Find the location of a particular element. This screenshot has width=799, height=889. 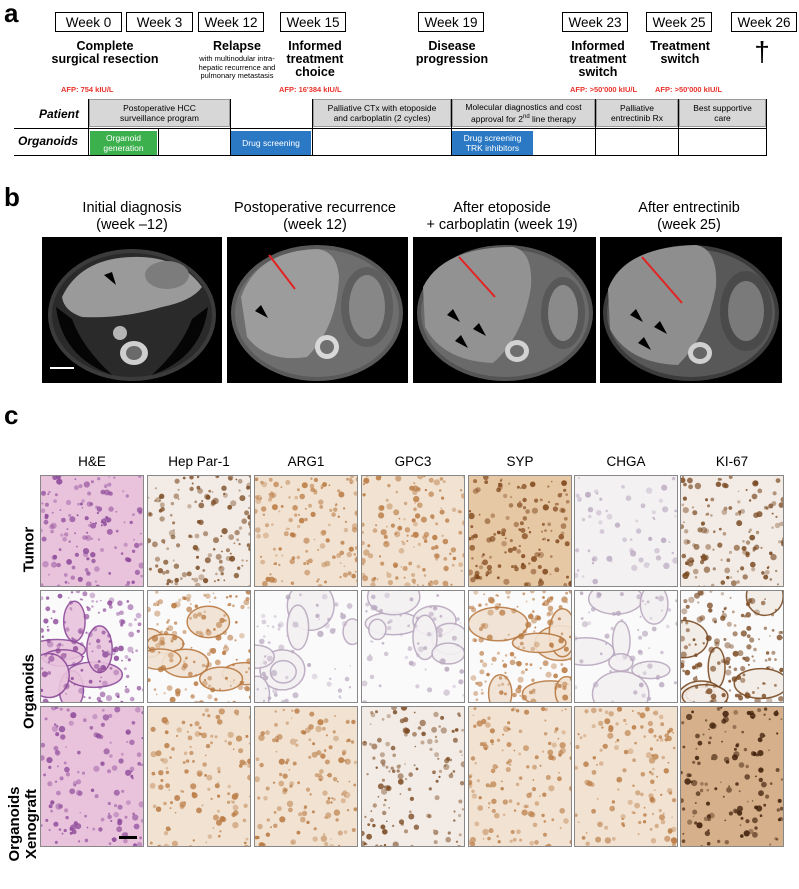

ihc-tile-syp-row0 is located at coordinates (520, 531).